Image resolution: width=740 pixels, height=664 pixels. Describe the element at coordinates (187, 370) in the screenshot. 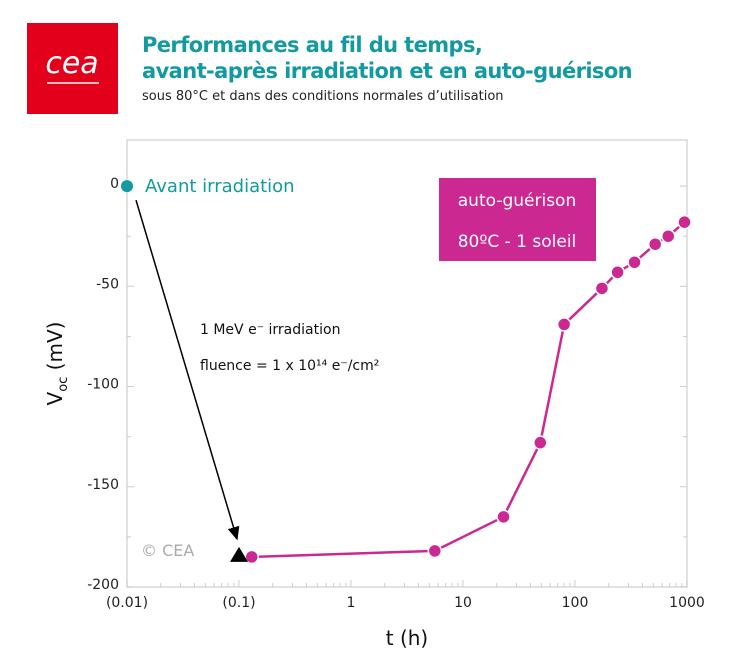

I see `irradiation-arrow` at that location.